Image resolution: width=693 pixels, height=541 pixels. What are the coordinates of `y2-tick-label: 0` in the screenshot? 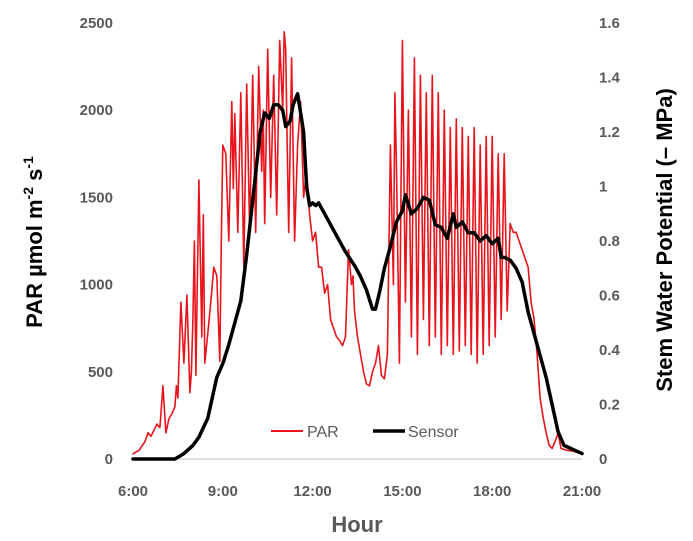 It's located at (603, 459).